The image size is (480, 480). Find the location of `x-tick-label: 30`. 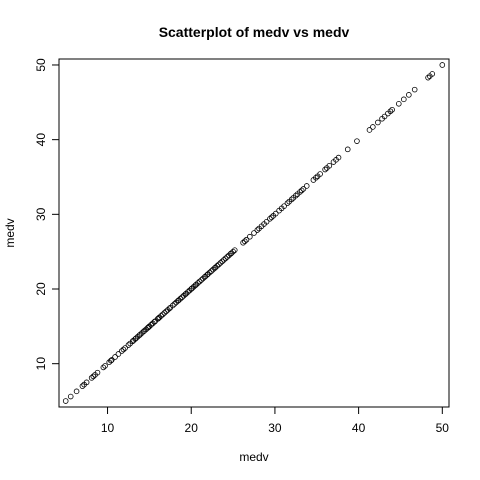

x-tick-label: 30 is located at coordinates (275, 428).